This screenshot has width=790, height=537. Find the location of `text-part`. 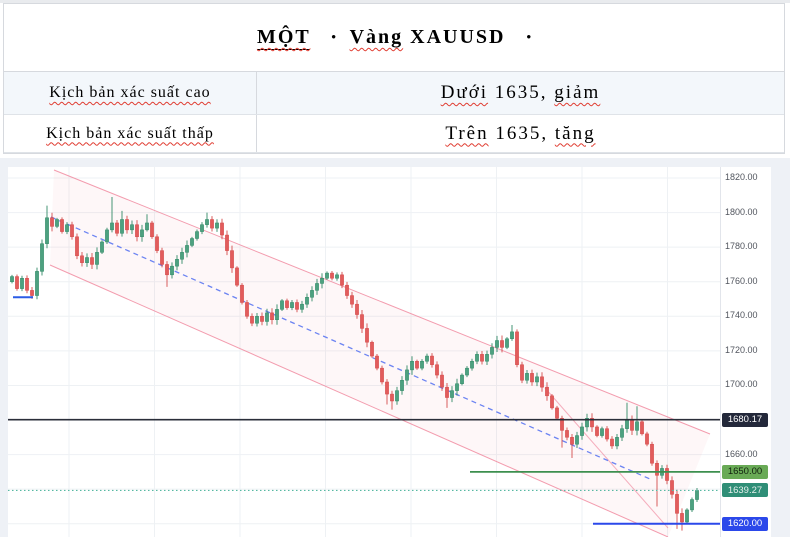

text-part is located at coordinates (343, 37).